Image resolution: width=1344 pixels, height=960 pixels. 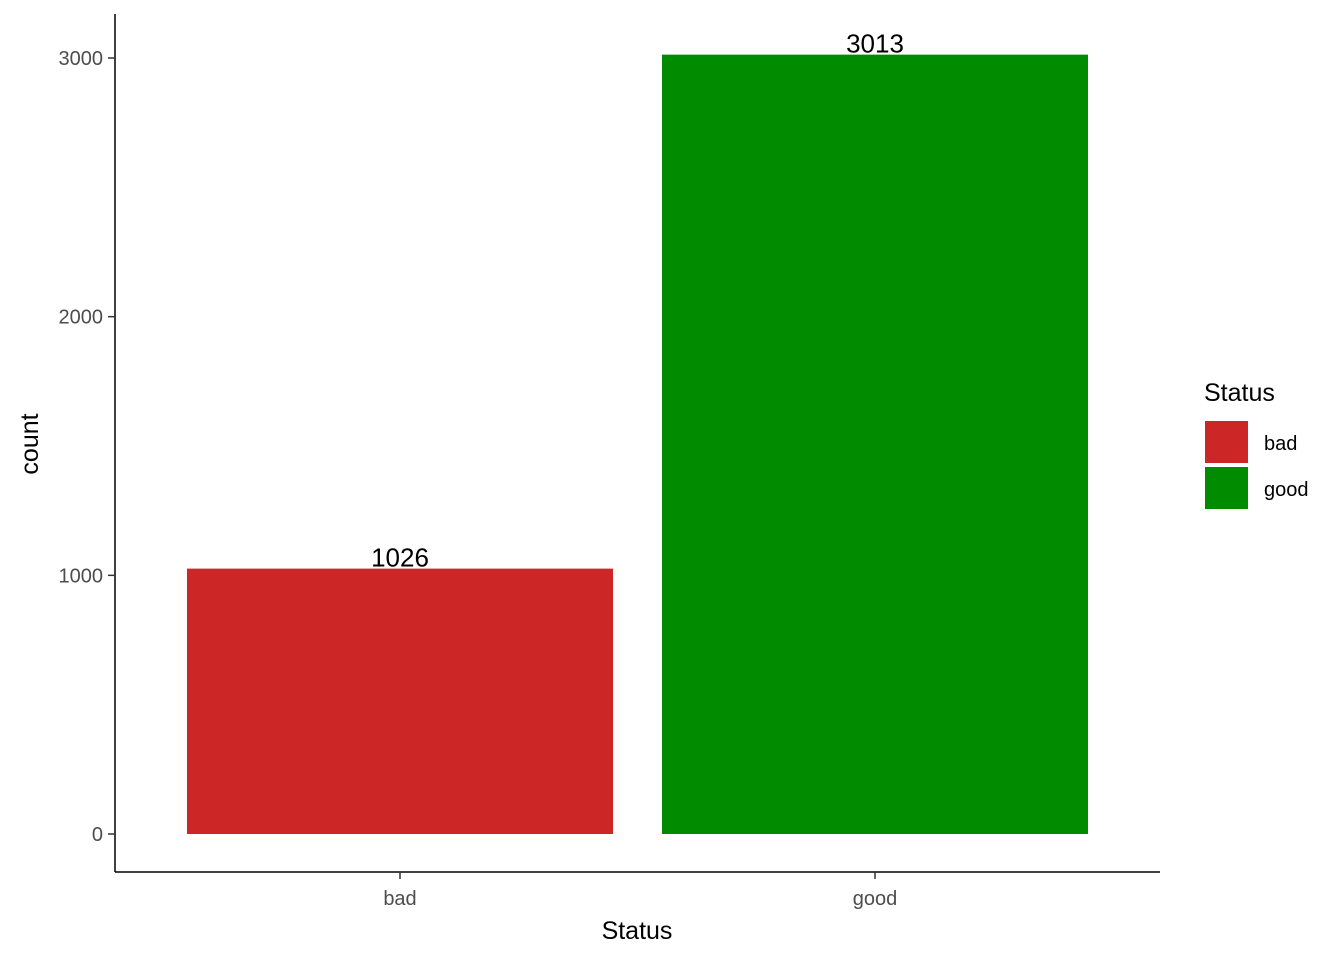 What do you see at coordinates (400, 558) in the screenshot?
I see `data-label-bad: 1026` at bounding box center [400, 558].